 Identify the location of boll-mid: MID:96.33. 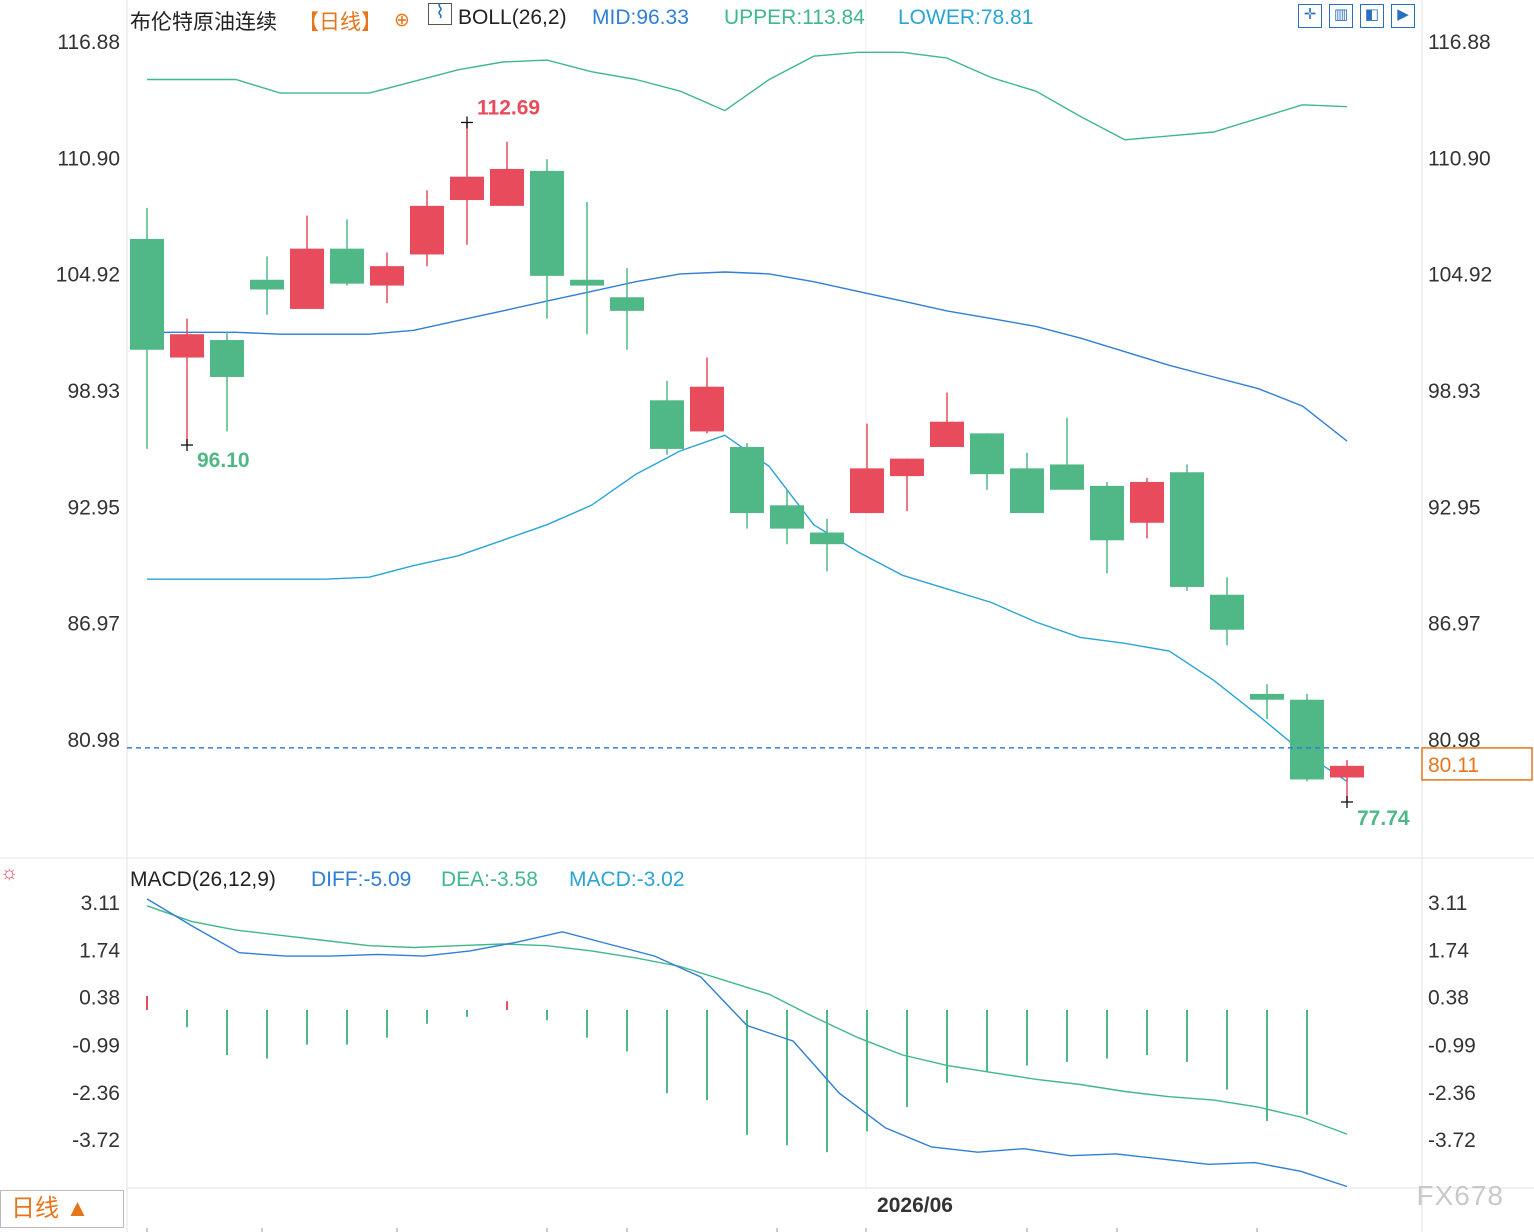
(640, 17).